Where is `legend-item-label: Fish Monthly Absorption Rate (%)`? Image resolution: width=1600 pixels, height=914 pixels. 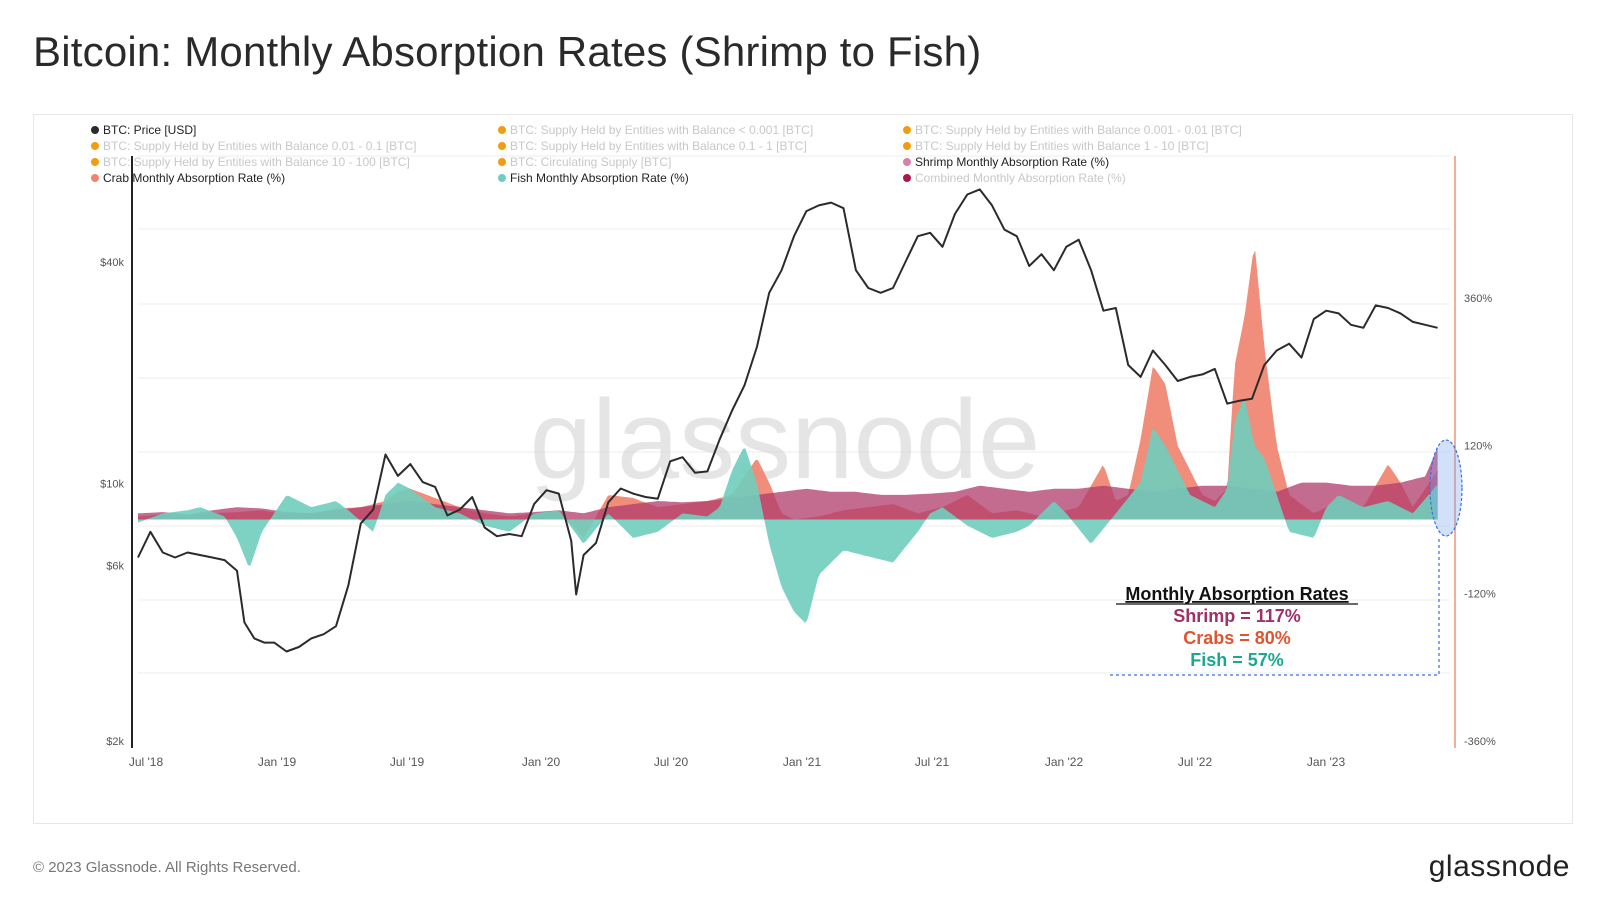
legend-item-label: Fish Monthly Absorption Rate (%) is located at coordinates (599, 178).